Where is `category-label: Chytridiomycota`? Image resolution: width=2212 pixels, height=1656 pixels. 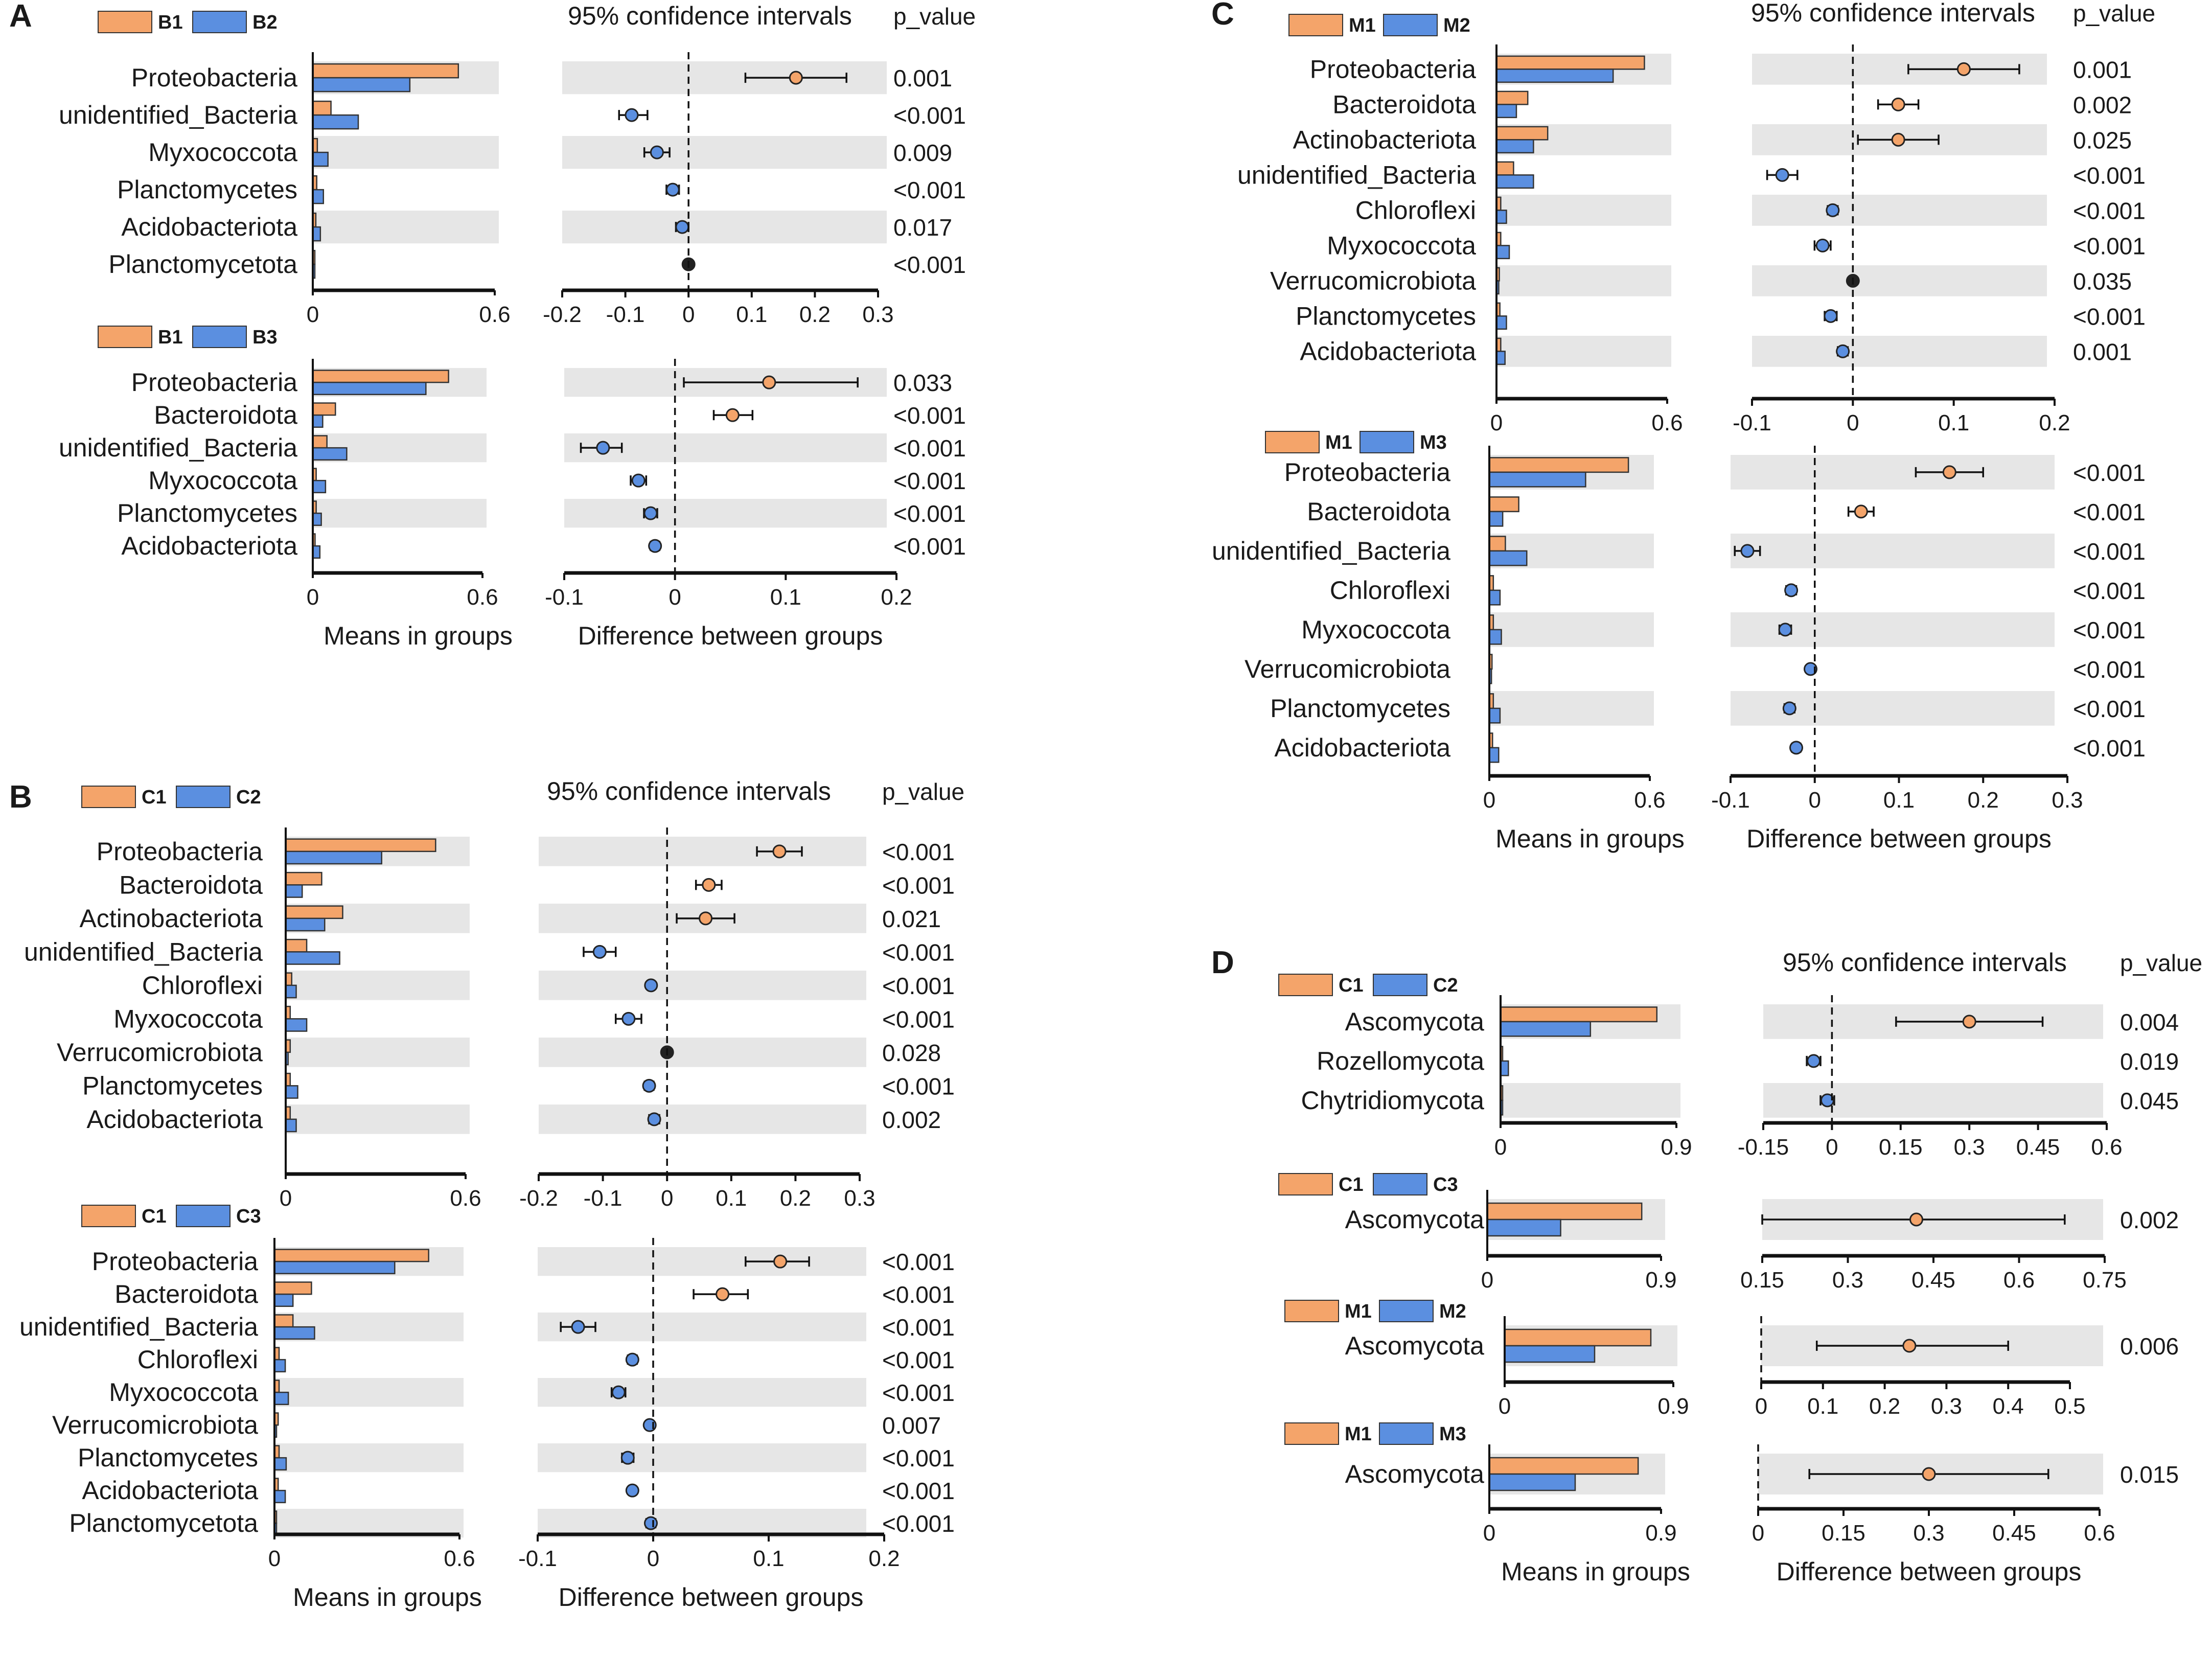
category-label: Chytridiomycota is located at coordinates (1393, 1100).